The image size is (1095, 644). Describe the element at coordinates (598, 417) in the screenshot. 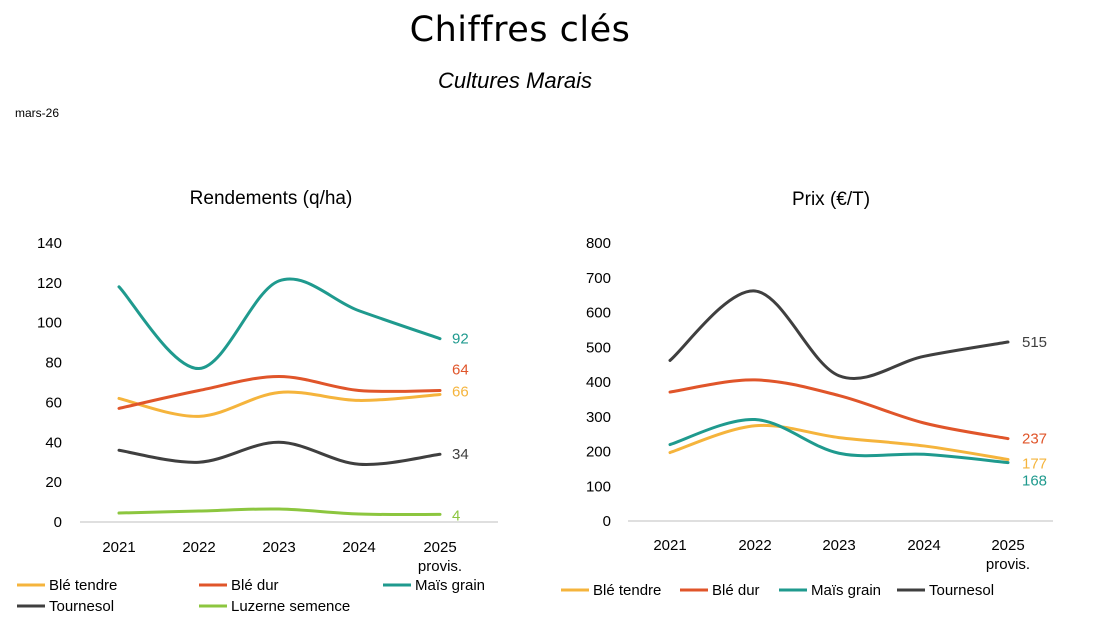

I see `prix-y-tick-label: 300` at that location.